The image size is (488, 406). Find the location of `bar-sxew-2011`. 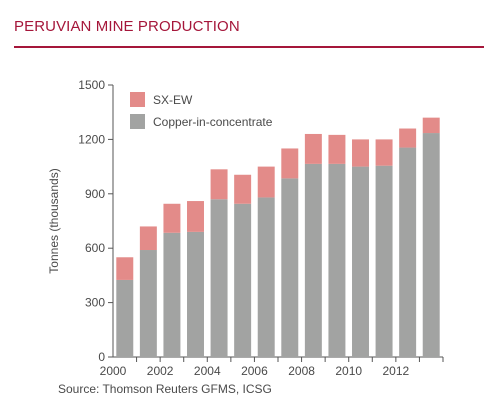

bar-sxew-2011 is located at coordinates (384, 152).